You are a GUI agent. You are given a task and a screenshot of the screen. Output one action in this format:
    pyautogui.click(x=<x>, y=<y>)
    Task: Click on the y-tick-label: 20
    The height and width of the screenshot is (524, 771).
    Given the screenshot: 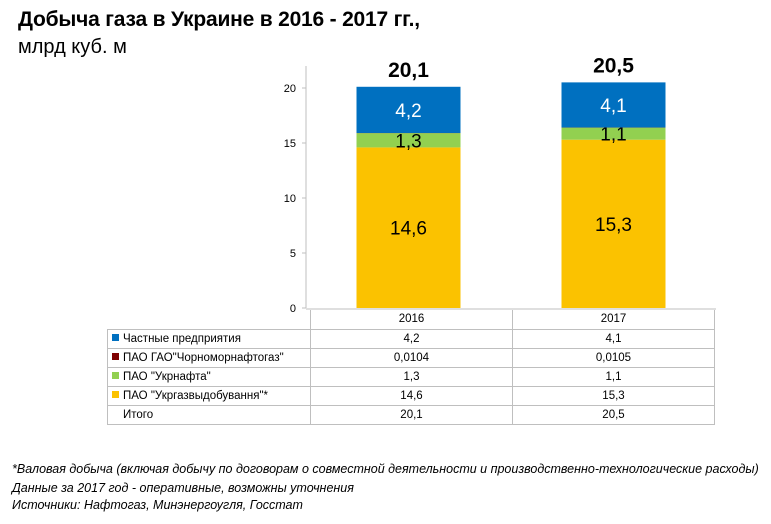 What is the action you would take?
    pyautogui.click(x=290, y=89)
    